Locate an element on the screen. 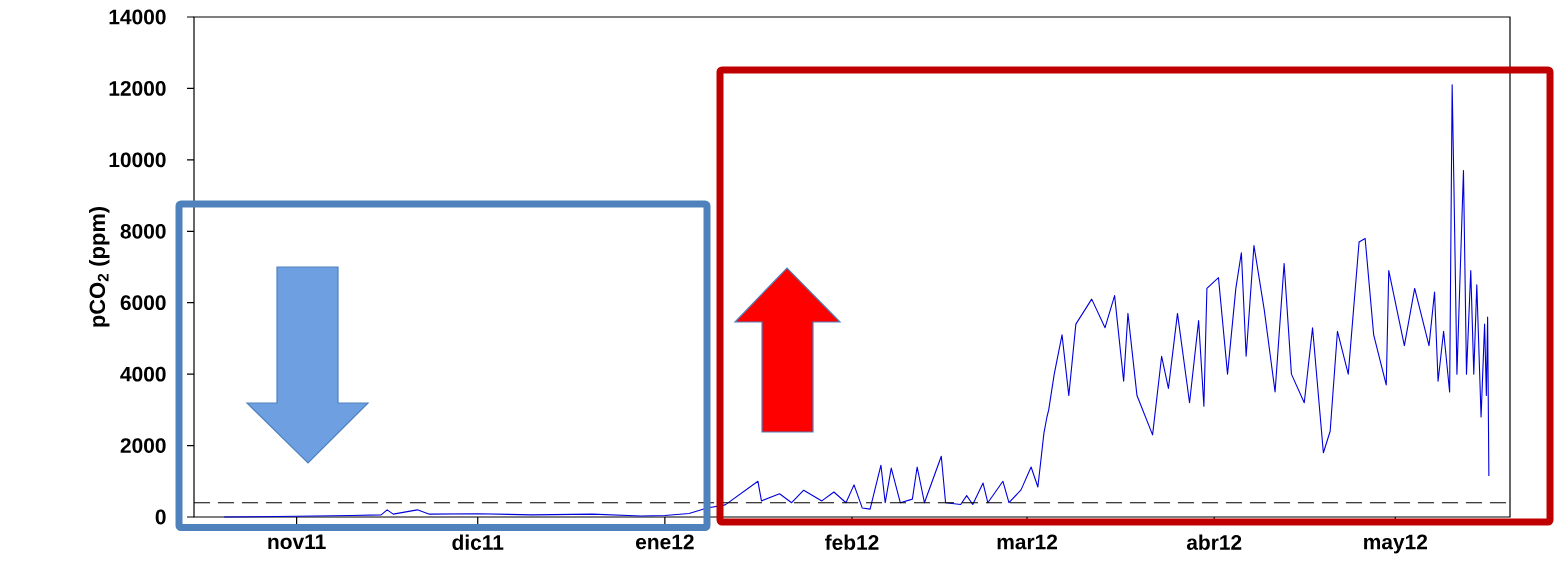 The image size is (1557, 563). y-tick-label: 12000 is located at coordinates (137, 88).